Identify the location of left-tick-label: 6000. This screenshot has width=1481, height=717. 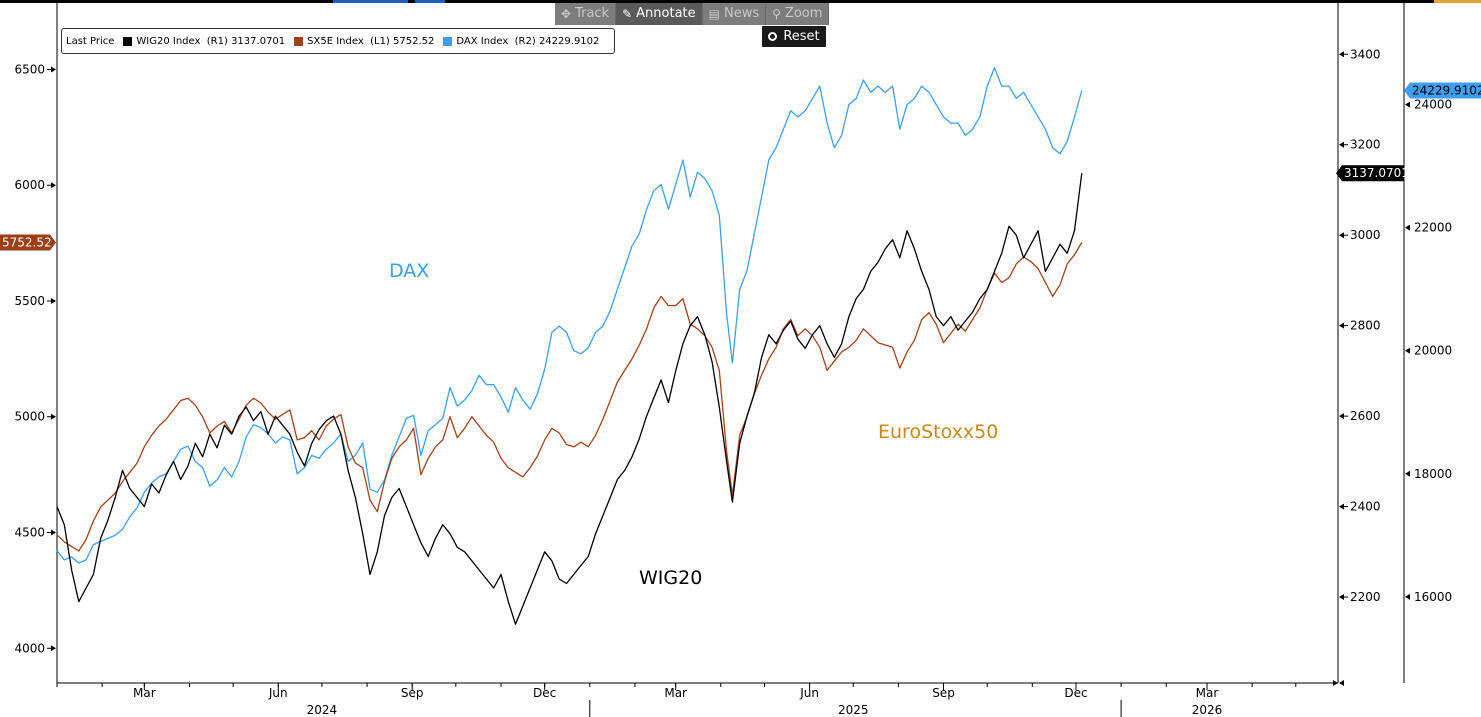
(29, 185).